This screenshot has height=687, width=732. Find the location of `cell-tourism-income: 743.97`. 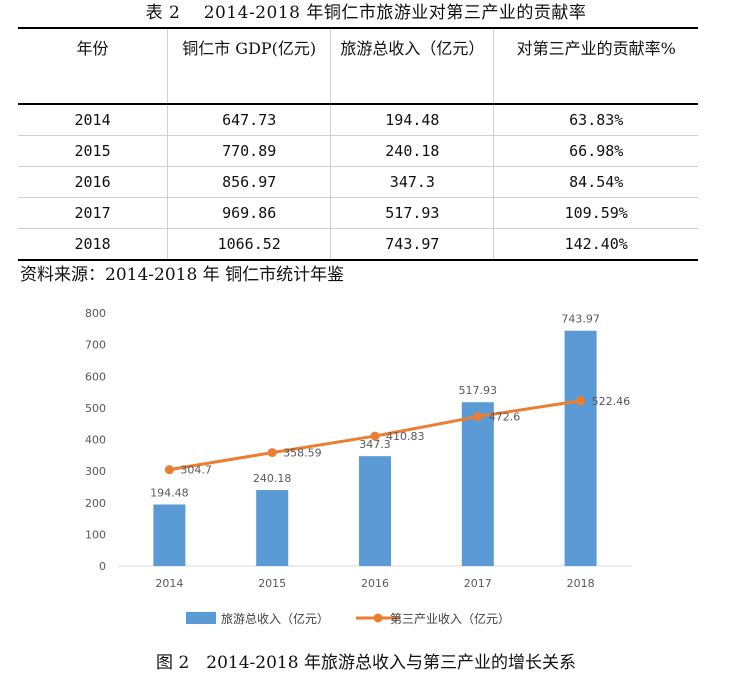

cell-tourism-income: 743.97 is located at coordinates (412, 244).